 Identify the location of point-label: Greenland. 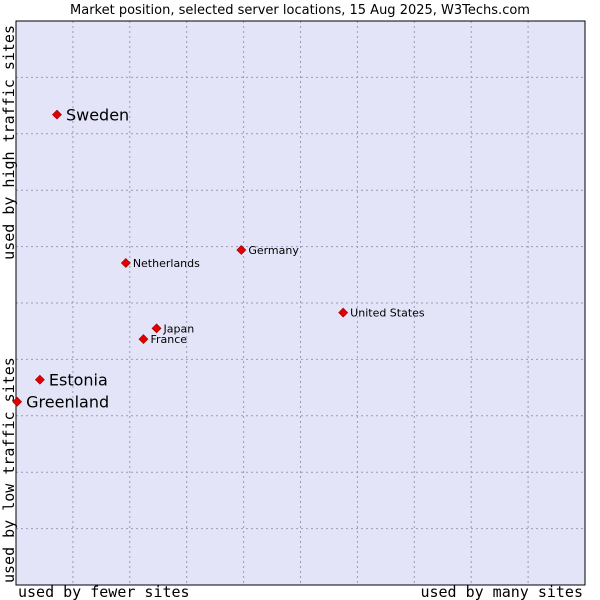
(67, 402).